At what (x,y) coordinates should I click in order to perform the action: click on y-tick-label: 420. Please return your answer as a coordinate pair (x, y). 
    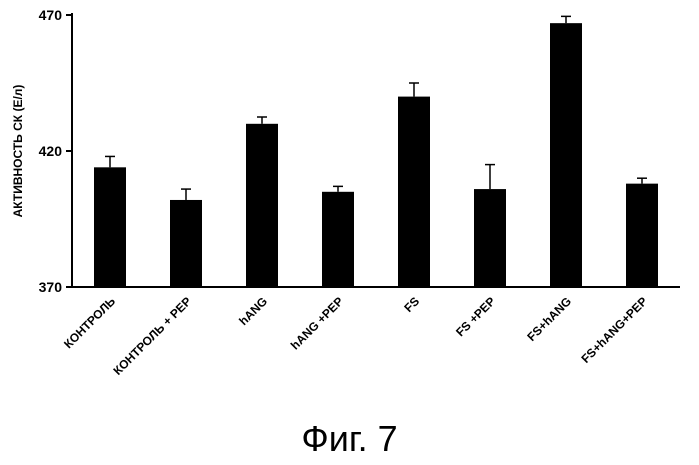
    Looking at the image, I should click on (51, 151).